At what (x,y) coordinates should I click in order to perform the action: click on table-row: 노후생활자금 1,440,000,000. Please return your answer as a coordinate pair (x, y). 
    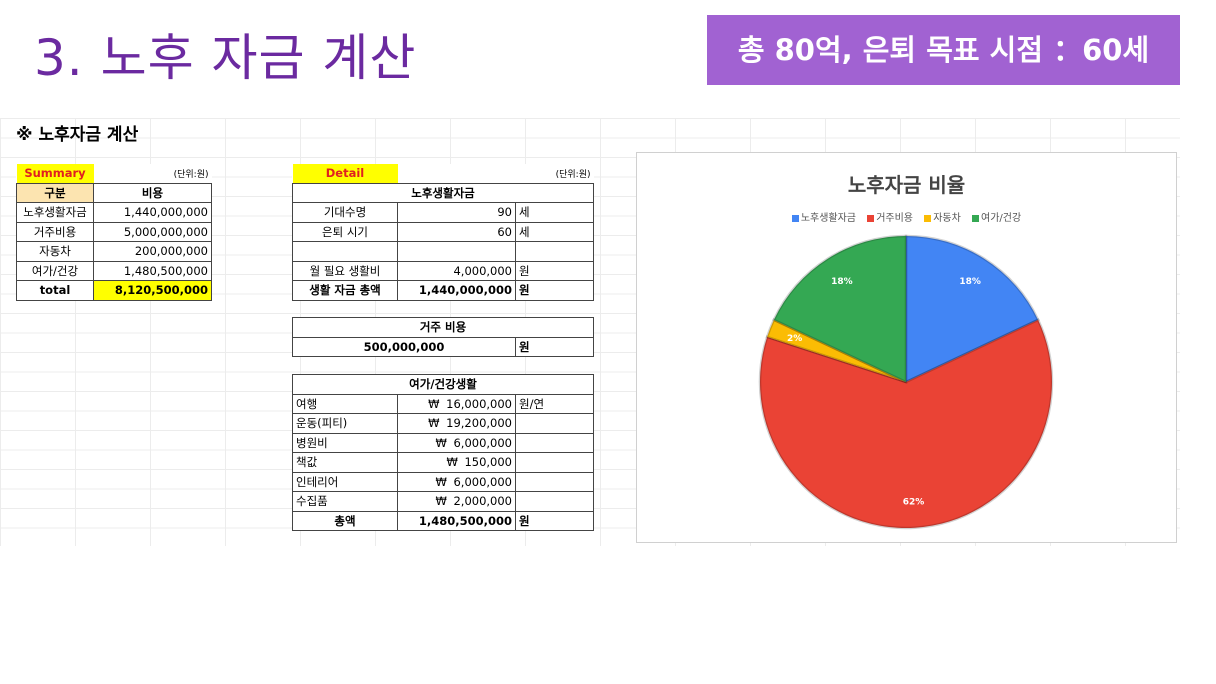
    Looking at the image, I should click on (114, 212).